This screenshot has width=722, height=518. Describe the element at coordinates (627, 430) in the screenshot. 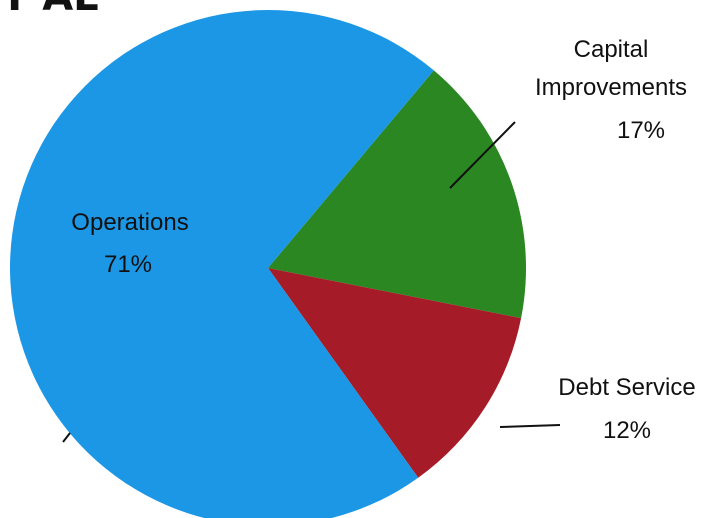

I see `slice-percent-label: 12%` at that location.